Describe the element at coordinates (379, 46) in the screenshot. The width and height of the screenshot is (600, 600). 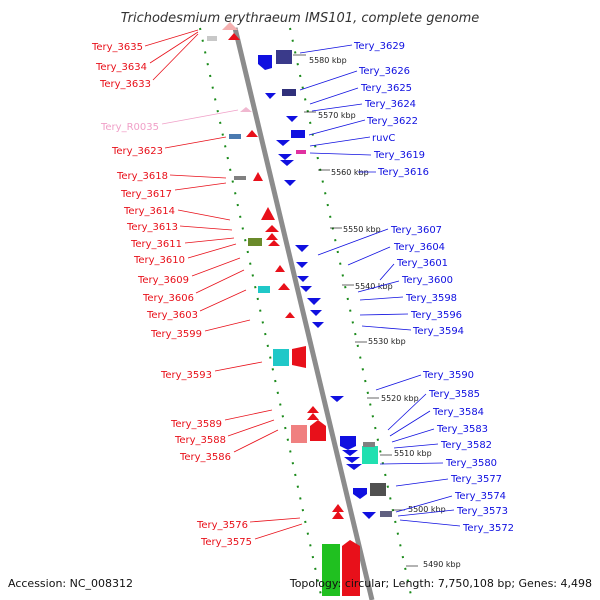
I see `gene-label: Tery_3629` at that location.